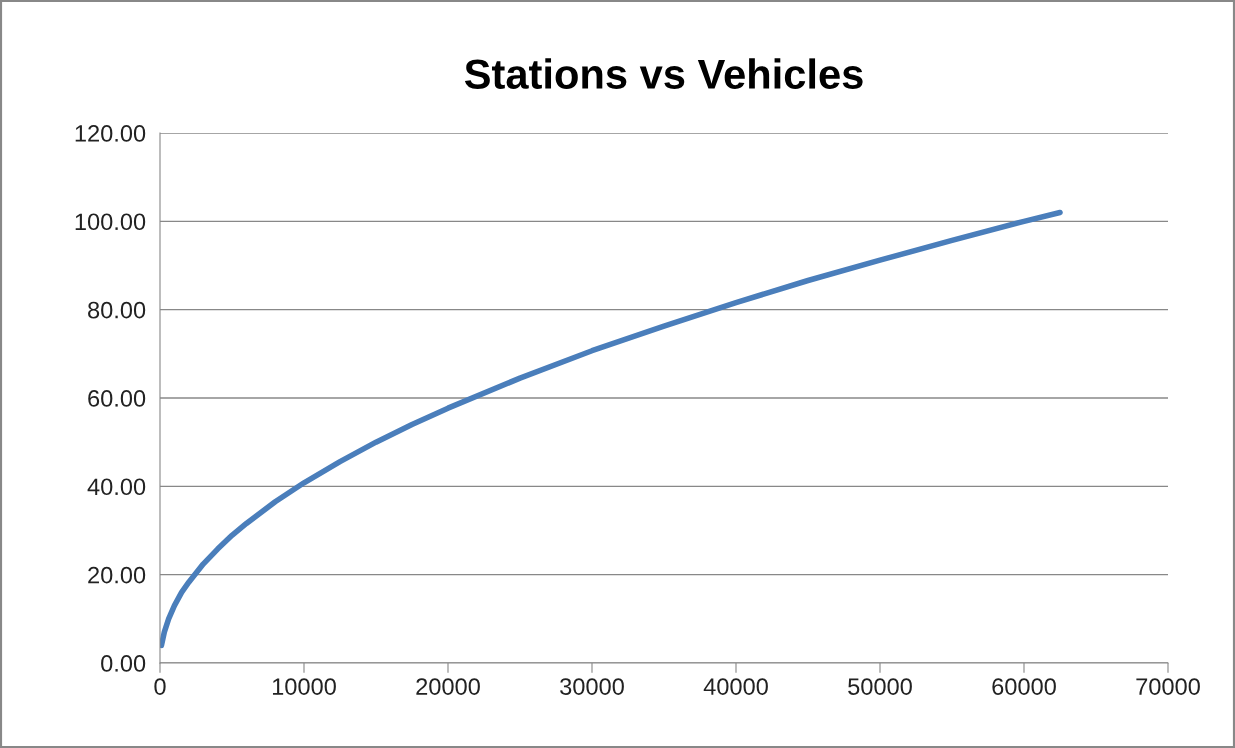 This screenshot has height=748, width=1235. I want to click on y-tick-label: 20.00, so click(117, 575).